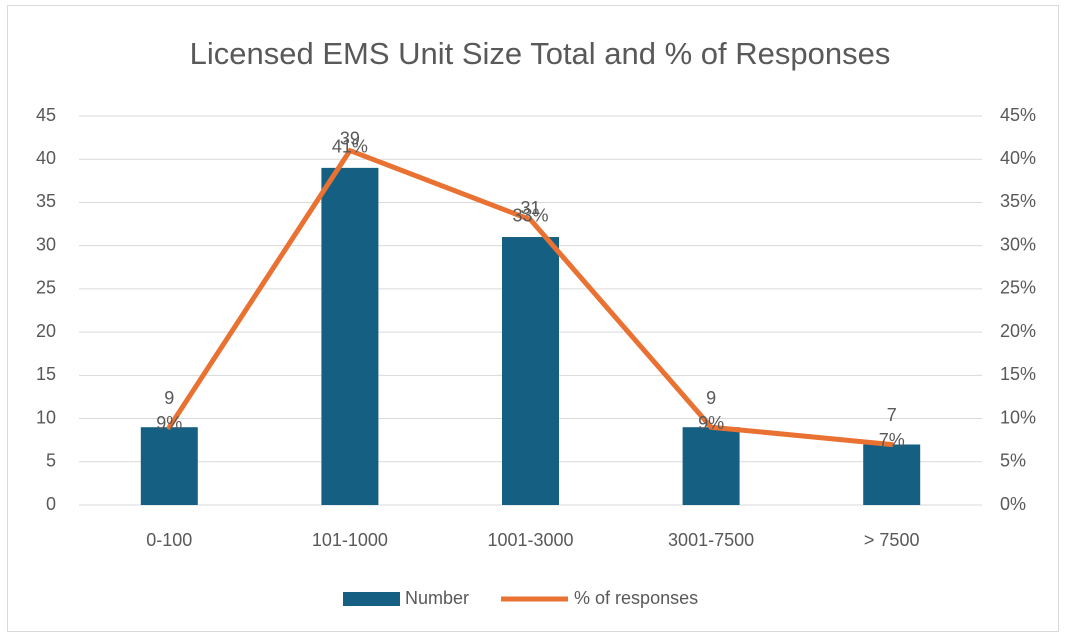 The width and height of the screenshot is (1066, 637). I want to click on y-tick-label: 0, so click(51, 504).